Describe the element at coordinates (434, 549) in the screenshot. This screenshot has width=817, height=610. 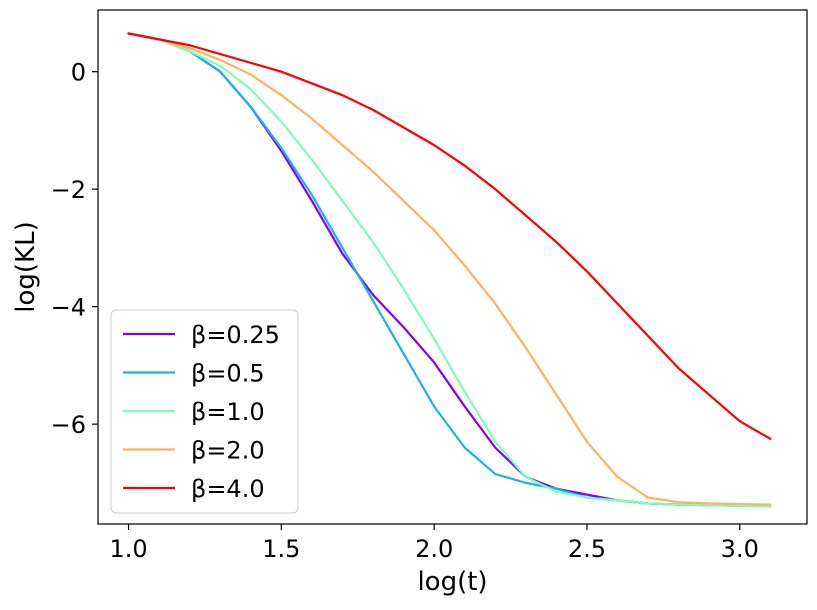
I see `x-tick-label: 2.0` at that location.